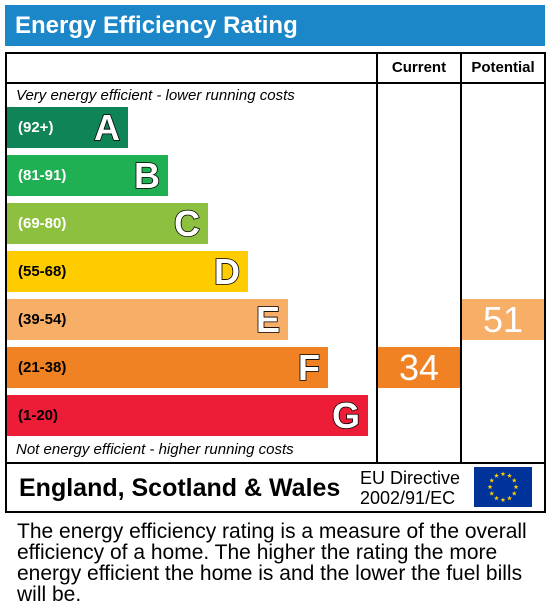  What do you see at coordinates (461, 257) in the screenshot?
I see `potential-column-divider` at bounding box center [461, 257].